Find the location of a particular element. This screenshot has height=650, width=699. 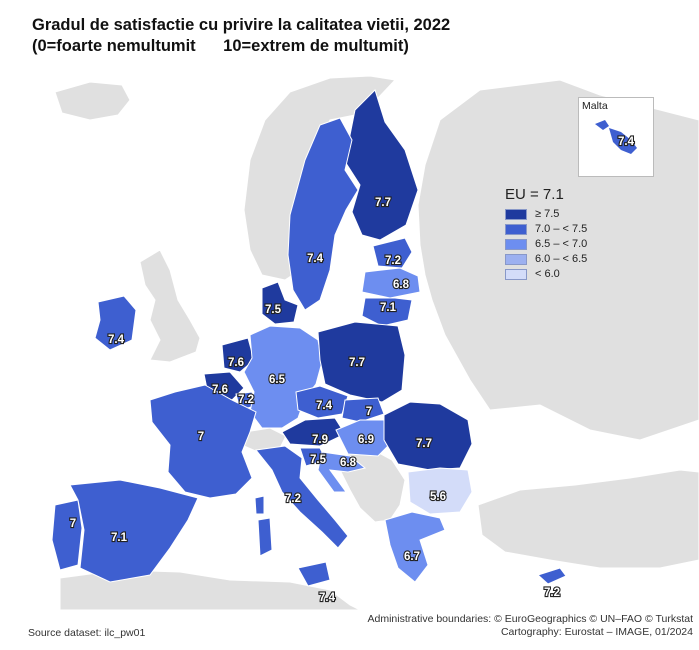

uk-land is located at coordinates (170, 306).